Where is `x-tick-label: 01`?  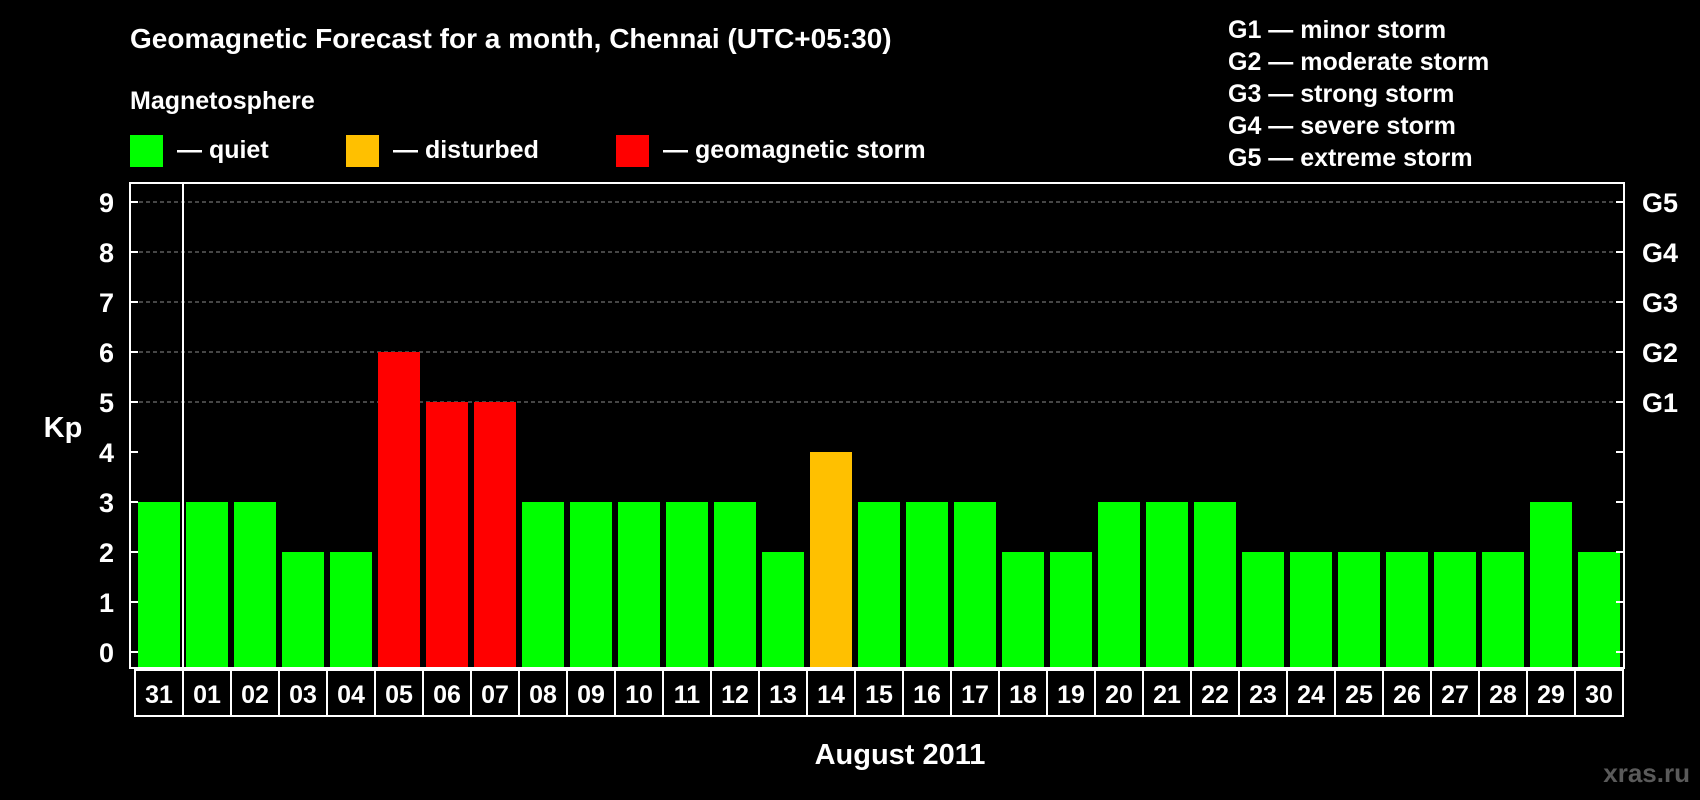 x-tick-label: 01 is located at coordinates (207, 695).